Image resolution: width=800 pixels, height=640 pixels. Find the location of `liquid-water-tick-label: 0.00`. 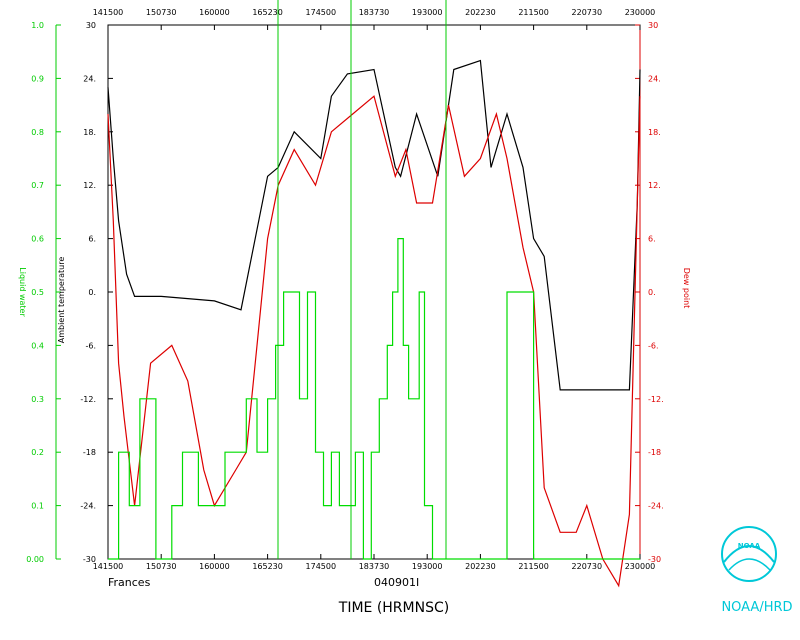

liquid-water-tick-label: 0.00 is located at coordinates (35, 559).